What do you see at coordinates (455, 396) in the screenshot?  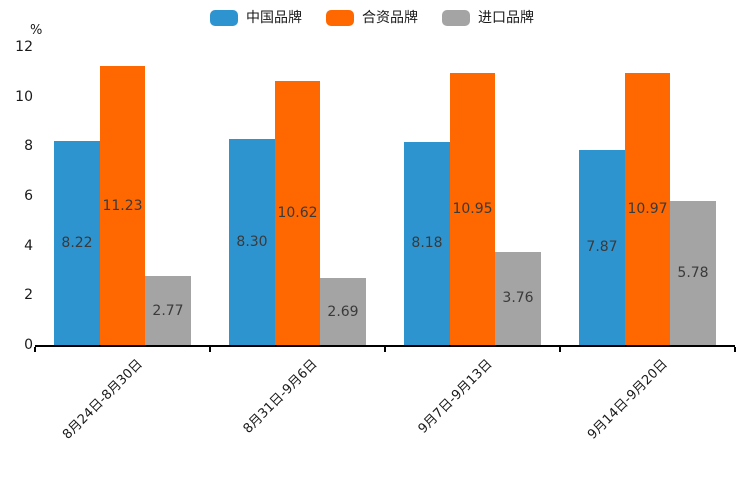 I see `x-category-label: 9月7日-9月13日` at bounding box center [455, 396].